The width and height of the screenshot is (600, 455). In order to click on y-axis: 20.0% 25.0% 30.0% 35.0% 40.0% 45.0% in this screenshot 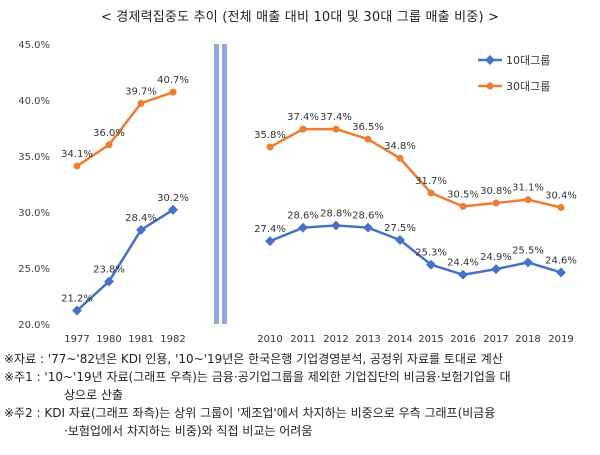, I will do `click(34, 185)`.